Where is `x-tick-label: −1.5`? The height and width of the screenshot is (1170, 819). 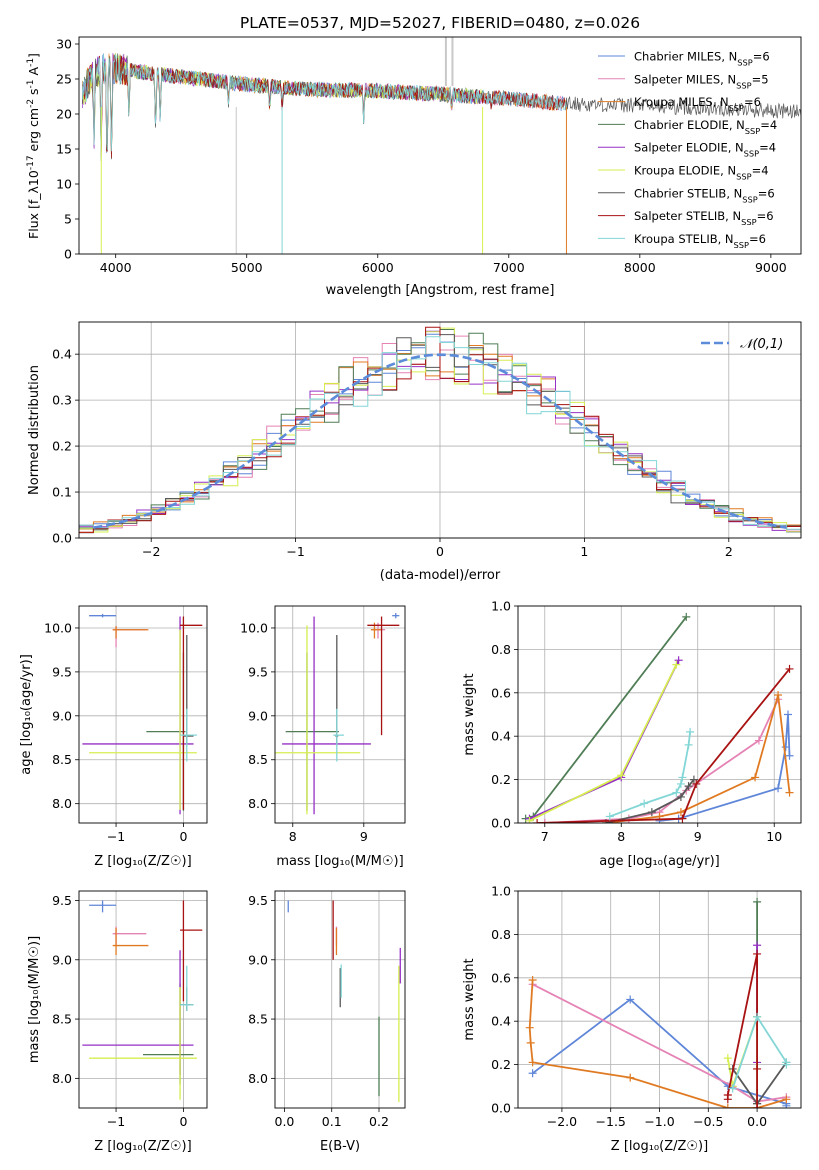
x-tick-label: −1.5 is located at coordinates (611, 1121).